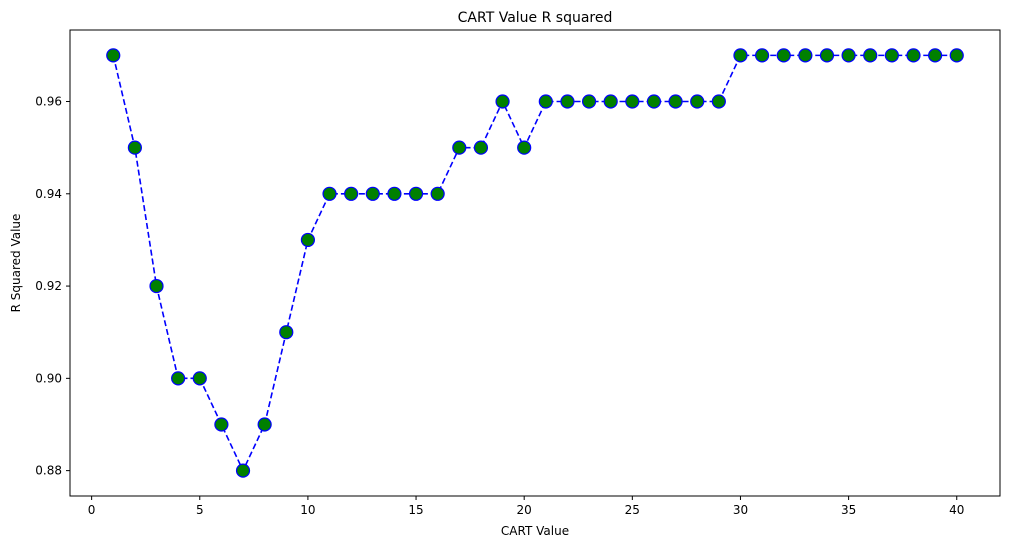 The height and width of the screenshot is (547, 1010). Describe the element at coordinates (48, 378) in the screenshot. I see `y-tick-label: 0.90` at that location.